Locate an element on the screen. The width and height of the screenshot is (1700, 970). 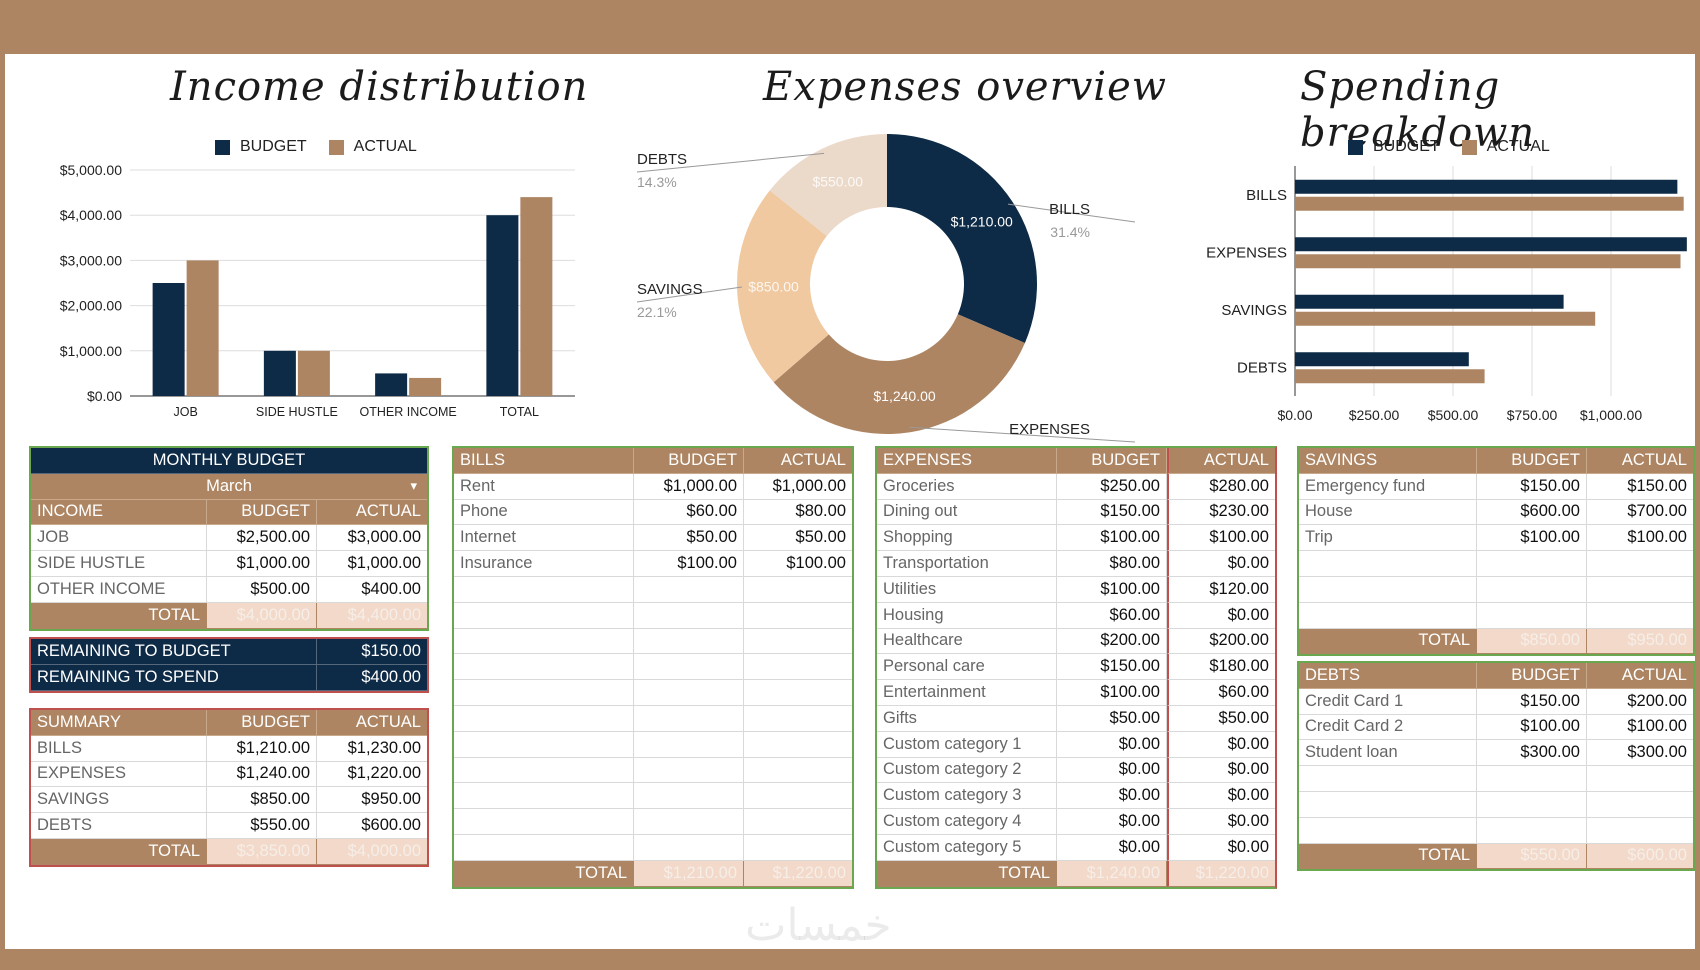
category-cell: Dining out is located at coordinates (967, 512).